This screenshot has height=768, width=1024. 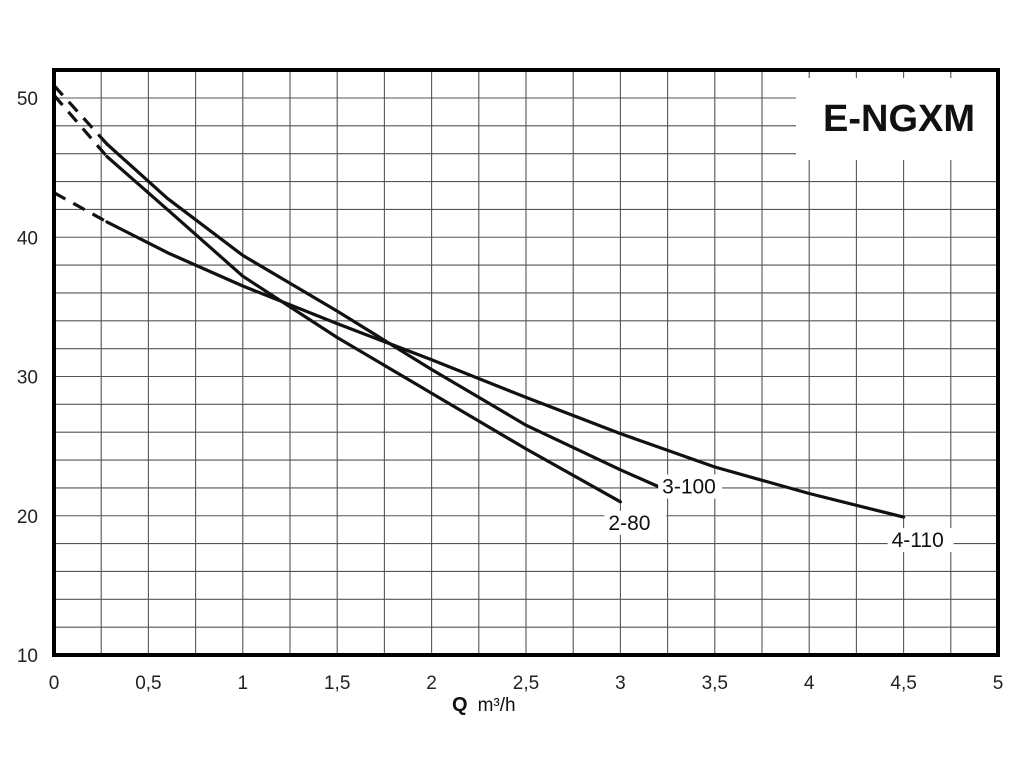 What do you see at coordinates (629, 523) in the screenshot?
I see `series-2-80-label: 2-80` at bounding box center [629, 523].